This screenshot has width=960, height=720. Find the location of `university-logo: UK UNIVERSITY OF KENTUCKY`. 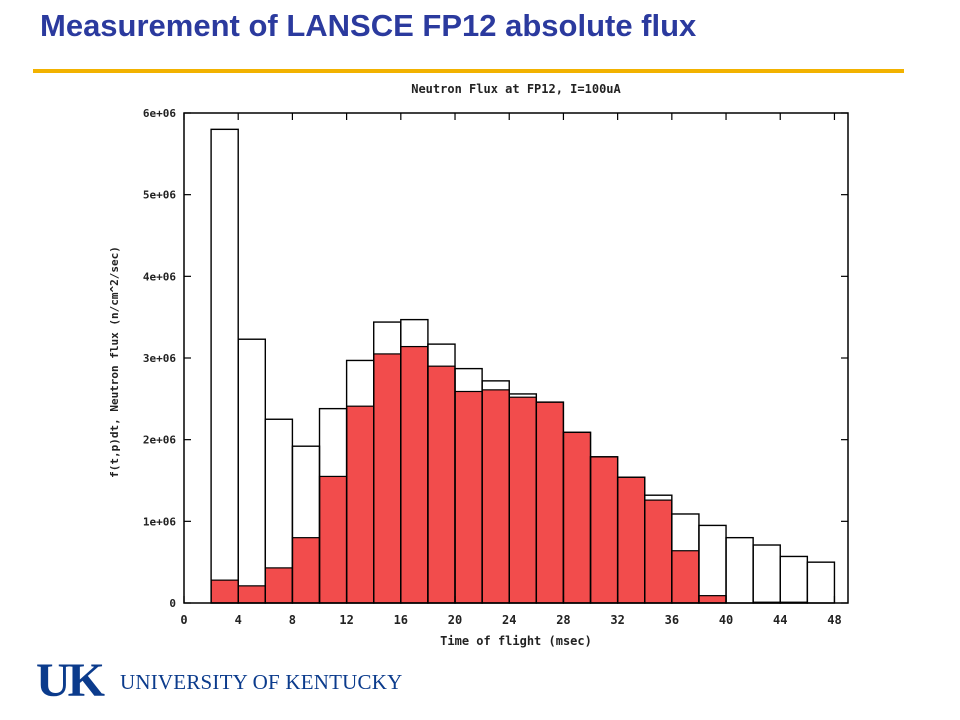

university-logo: UK UNIVERSITY OF KENTUCKY is located at coordinates (219, 680).